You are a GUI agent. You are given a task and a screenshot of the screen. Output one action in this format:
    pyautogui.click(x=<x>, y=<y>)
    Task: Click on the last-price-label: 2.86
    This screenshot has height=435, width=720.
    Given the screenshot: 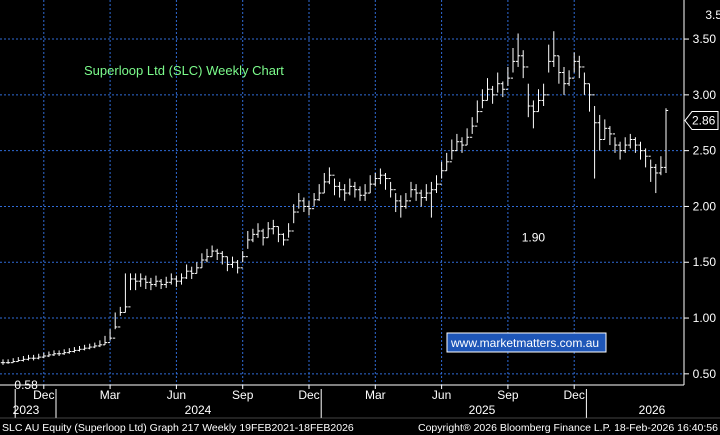 What is the action you would take?
    pyautogui.click(x=704, y=121)
    